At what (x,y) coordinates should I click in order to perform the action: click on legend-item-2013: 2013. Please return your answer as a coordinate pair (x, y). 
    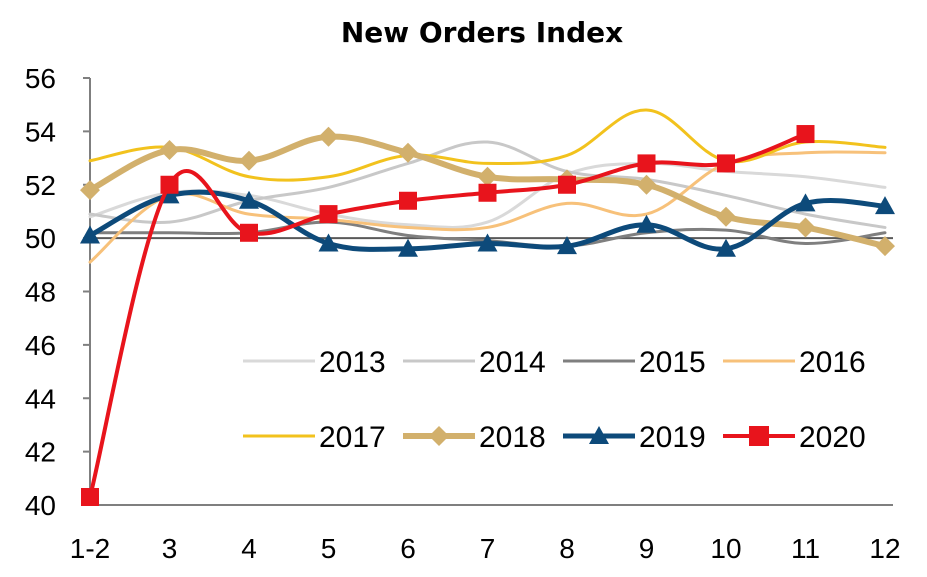
    Looking at the image, I should click on (314, 362).